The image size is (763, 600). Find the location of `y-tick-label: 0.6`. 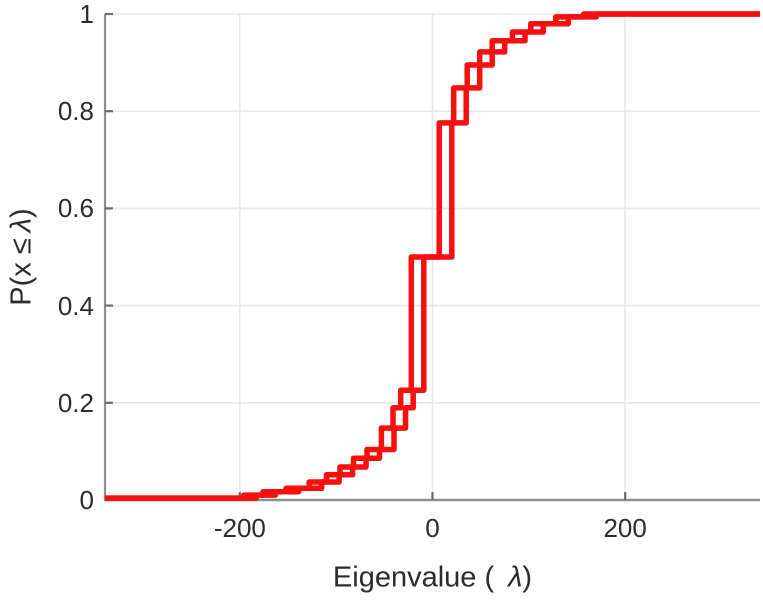

y-tick-label: 0.6 is located at coordinates (75, 208).